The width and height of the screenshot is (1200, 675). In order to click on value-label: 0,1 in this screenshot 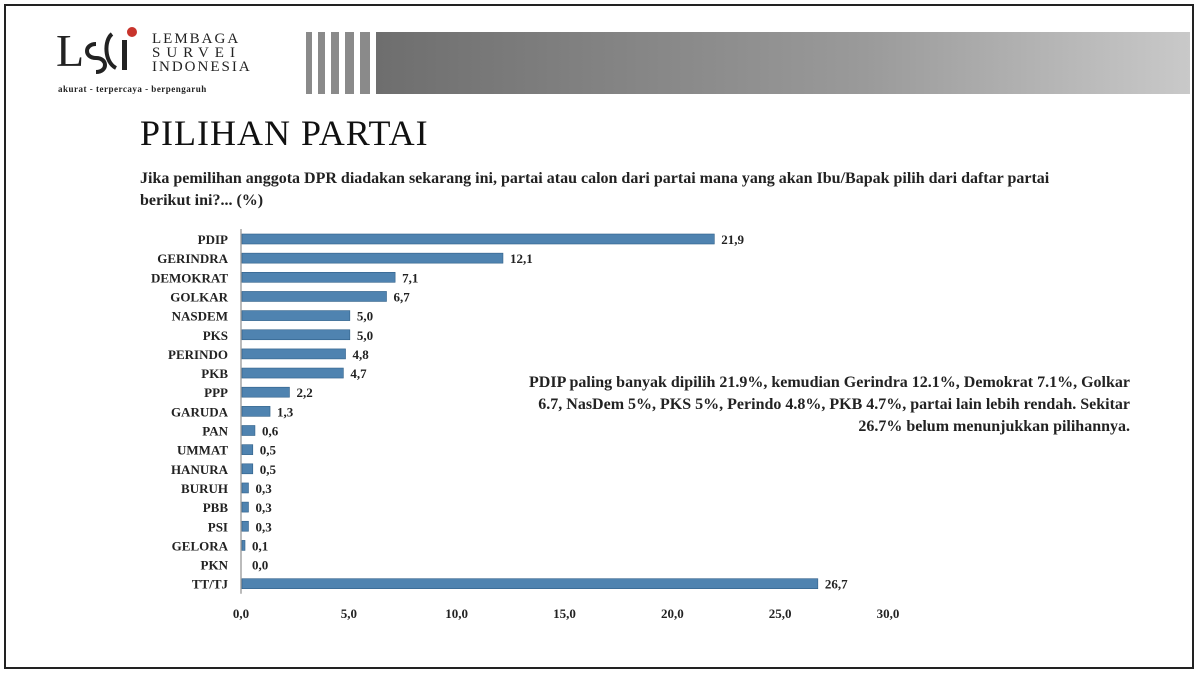, I will do `click(260, 545)`.